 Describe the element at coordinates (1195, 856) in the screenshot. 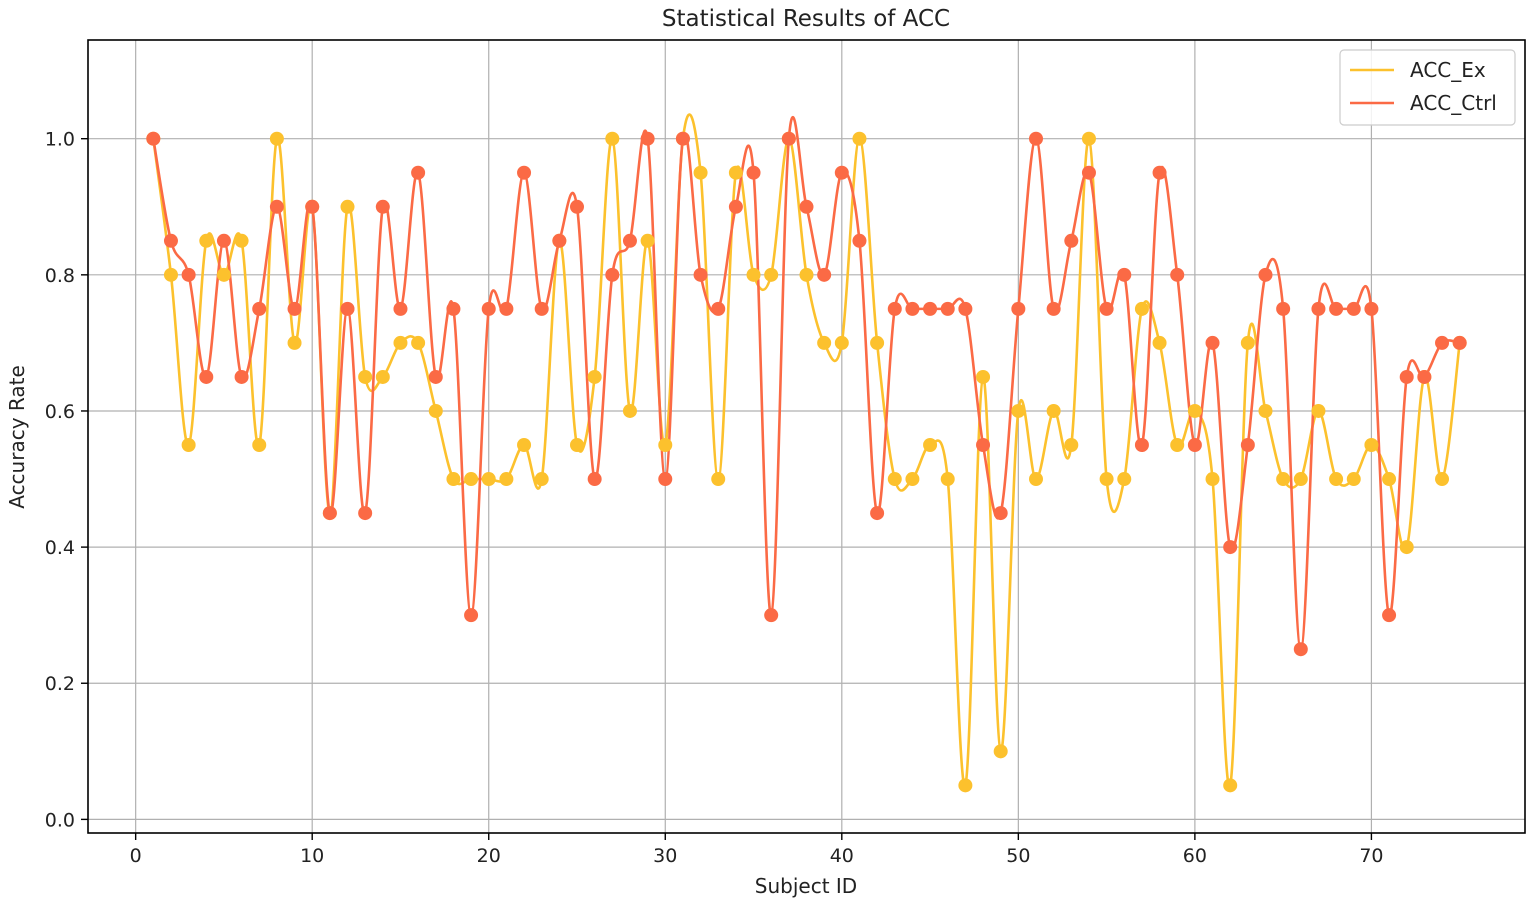

I see `x-tick-label: 60` at that location.